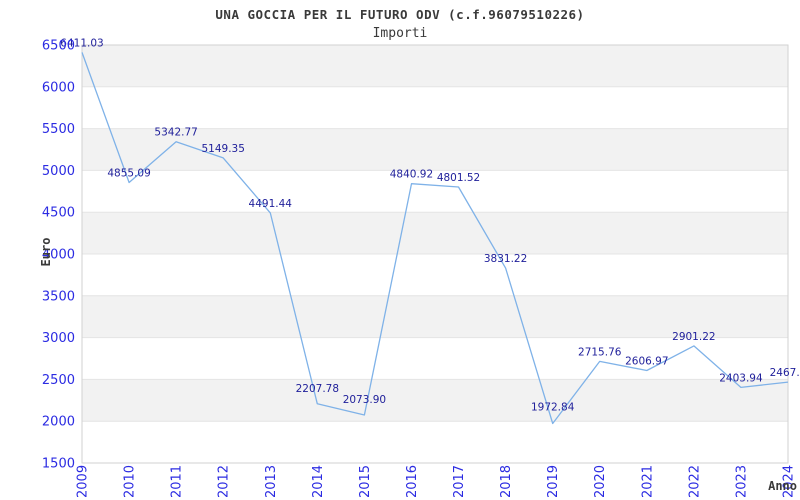  What do you see at coordinates (364, 400) in the screenshot?
I see `data-label: 2073.90` at bounding box center [364, 400].